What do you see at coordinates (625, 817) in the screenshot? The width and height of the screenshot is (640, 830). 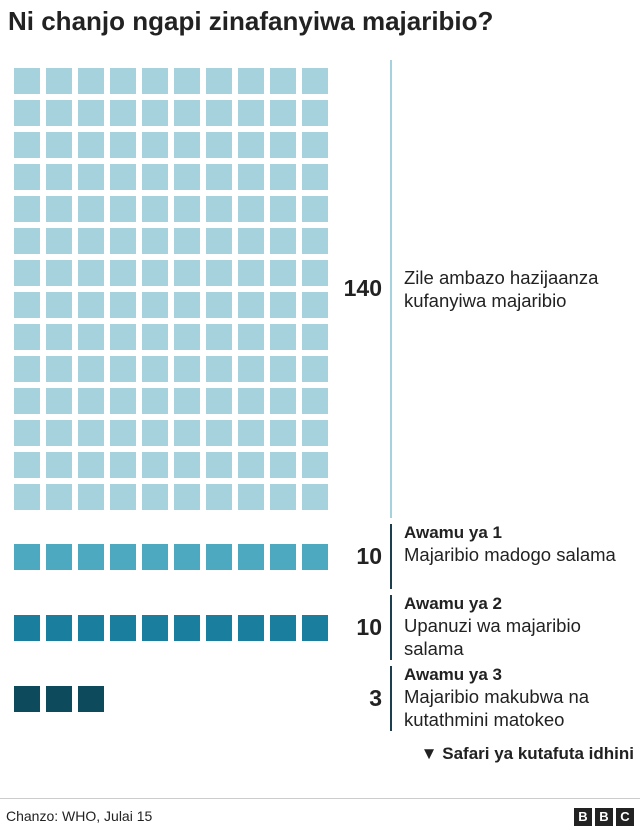 I see `logo-block: C` at bounding box center [625, 817].